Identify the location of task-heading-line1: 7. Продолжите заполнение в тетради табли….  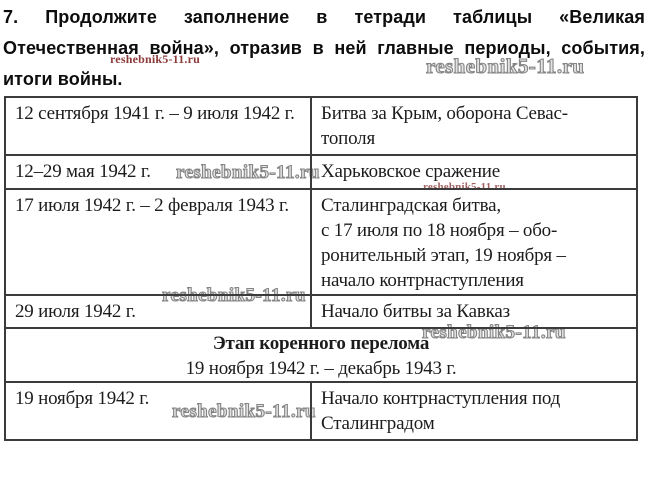
(324, 17).